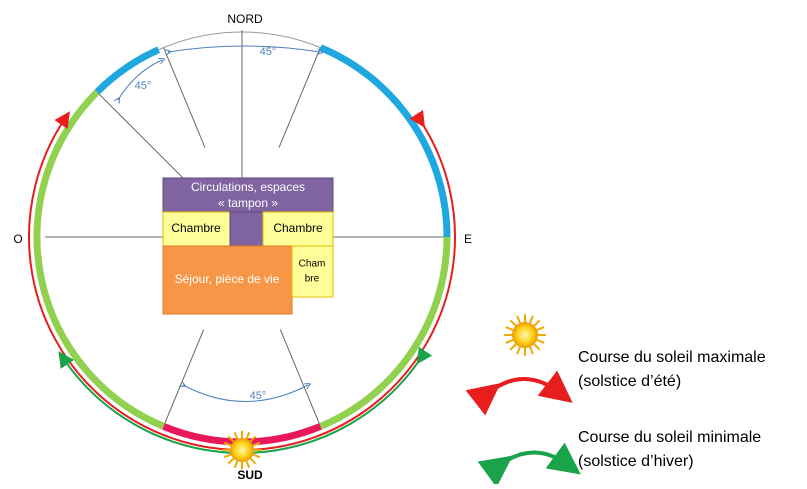 This screenshot has width=807, height=489. I want to click on legend-subtitle: (solstice d’été), so click(629, 381).